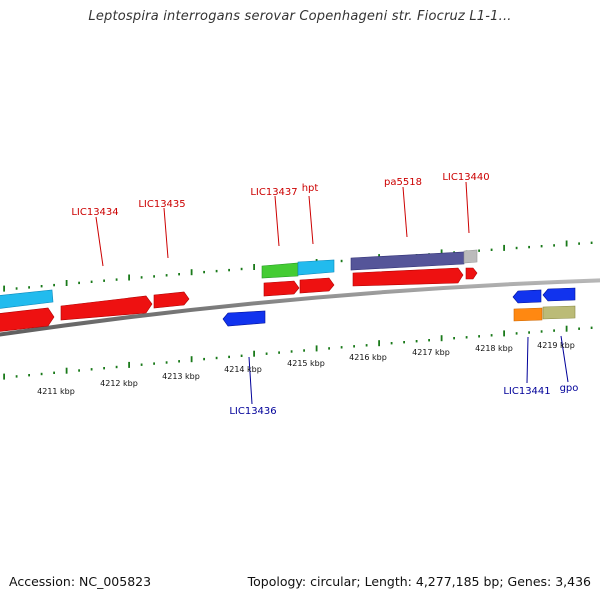 The image size is (600, 600). Describe the element at coordinates (273, 192) in the screenshot. I see `gene-label-lic13437: LIC13437` at that location.